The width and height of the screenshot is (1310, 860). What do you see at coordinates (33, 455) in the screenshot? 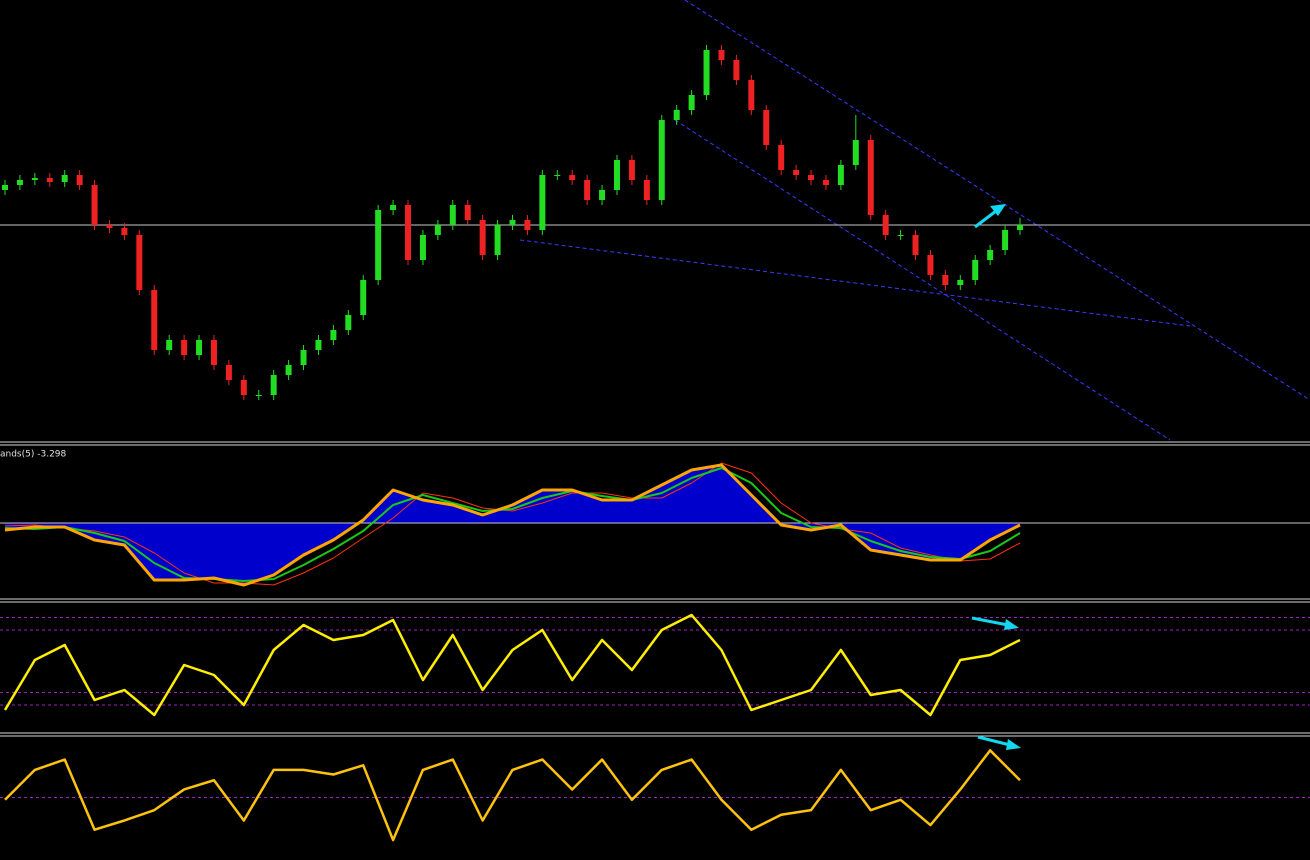
I see `indicator-label: ands(5) -3.298` at bounding box center [33, 455].